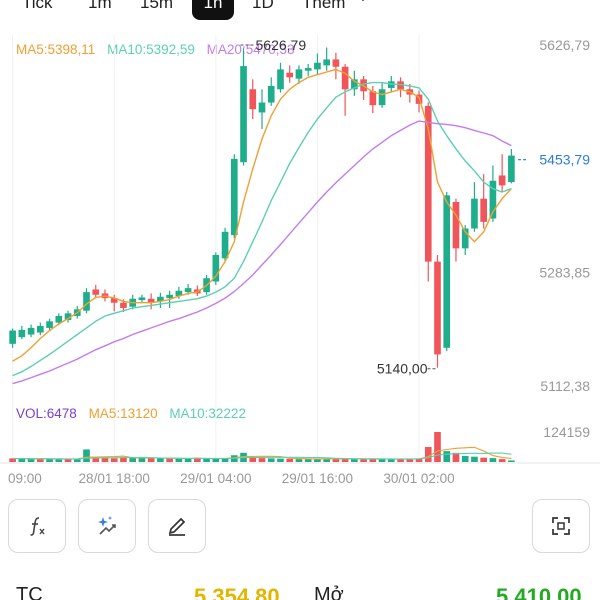  What do you see at coordinates (56, 49) in the screenshot?
I see `ma5-legend: MA5:5398,11` at bounding box center [56, 49].